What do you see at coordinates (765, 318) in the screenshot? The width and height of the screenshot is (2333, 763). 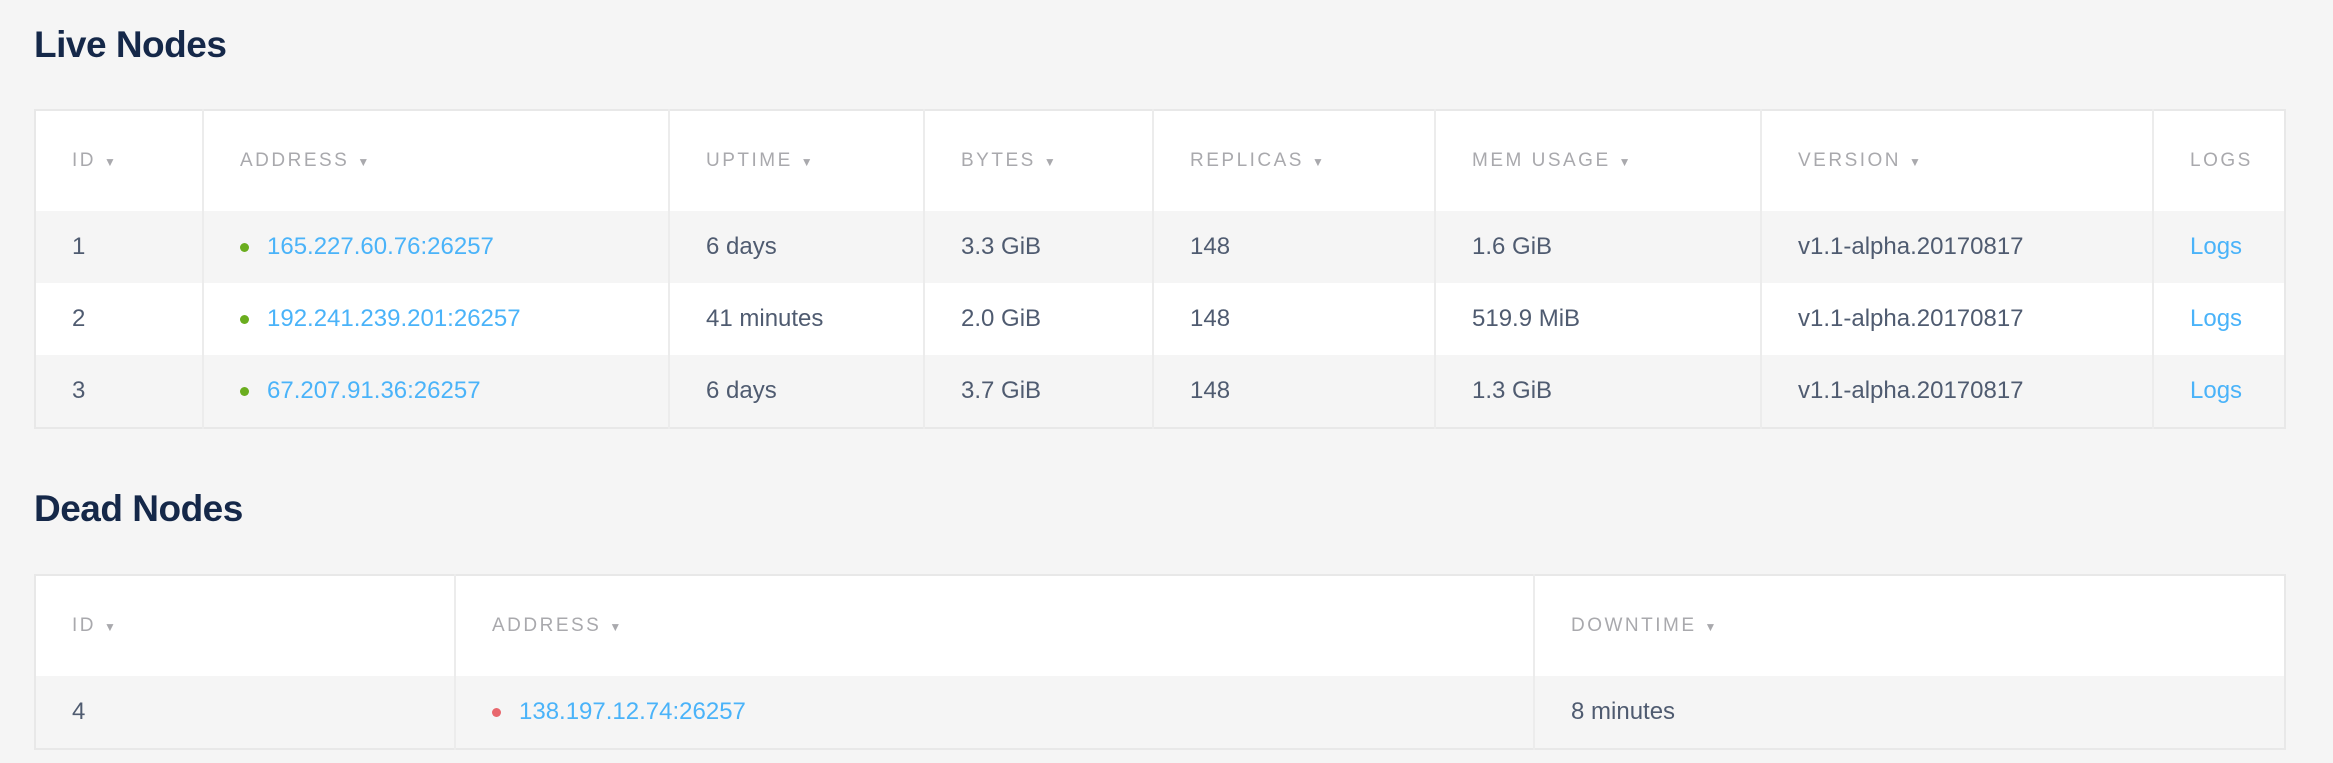 I see `uptime: 41 minutes` at bounding box center [765, 318].